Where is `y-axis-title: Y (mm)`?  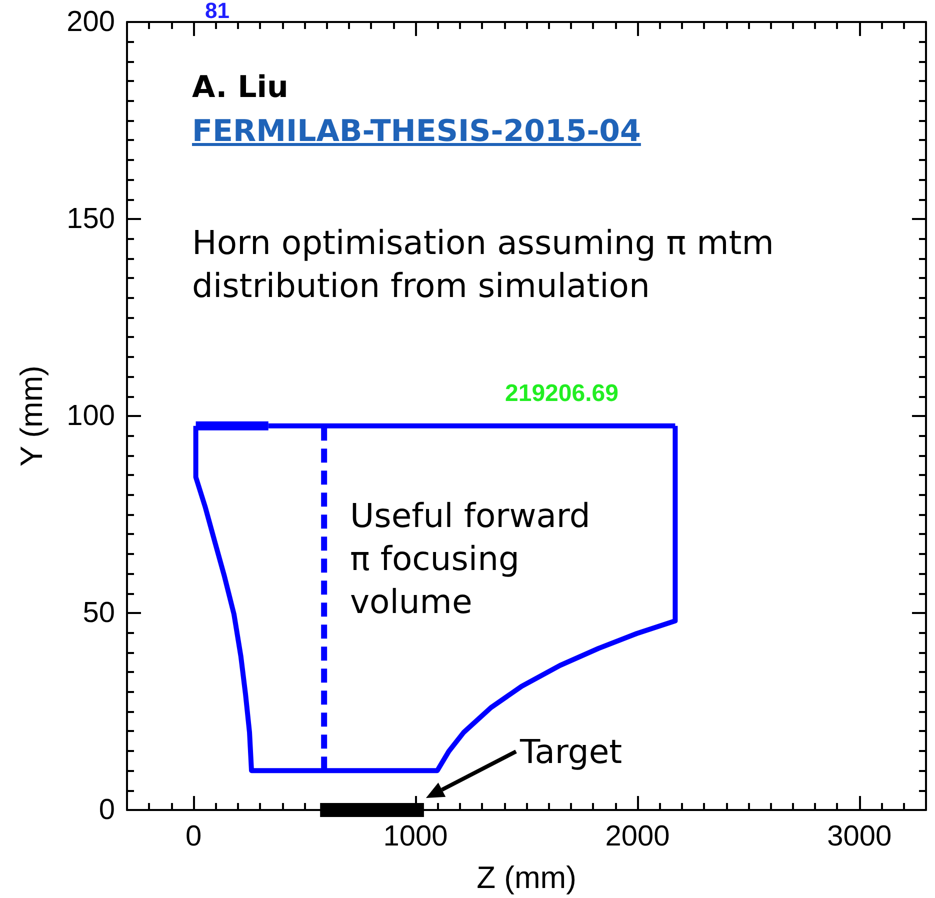
y-axis-title: Y (mm) is located at coordinates (31, 416).